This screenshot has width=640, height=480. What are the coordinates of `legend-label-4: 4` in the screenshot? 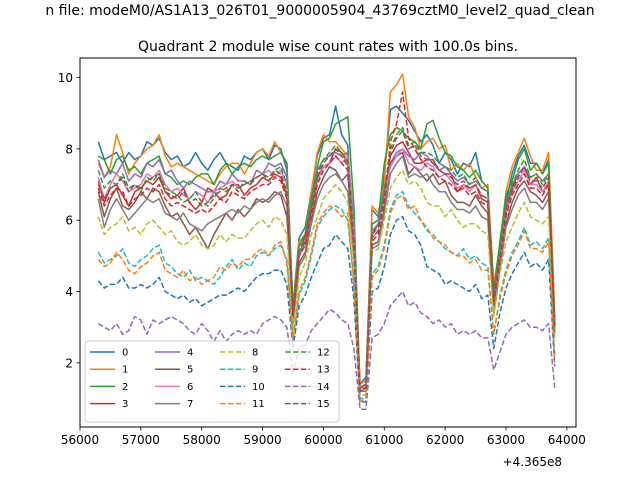 It's located at (190, 353).